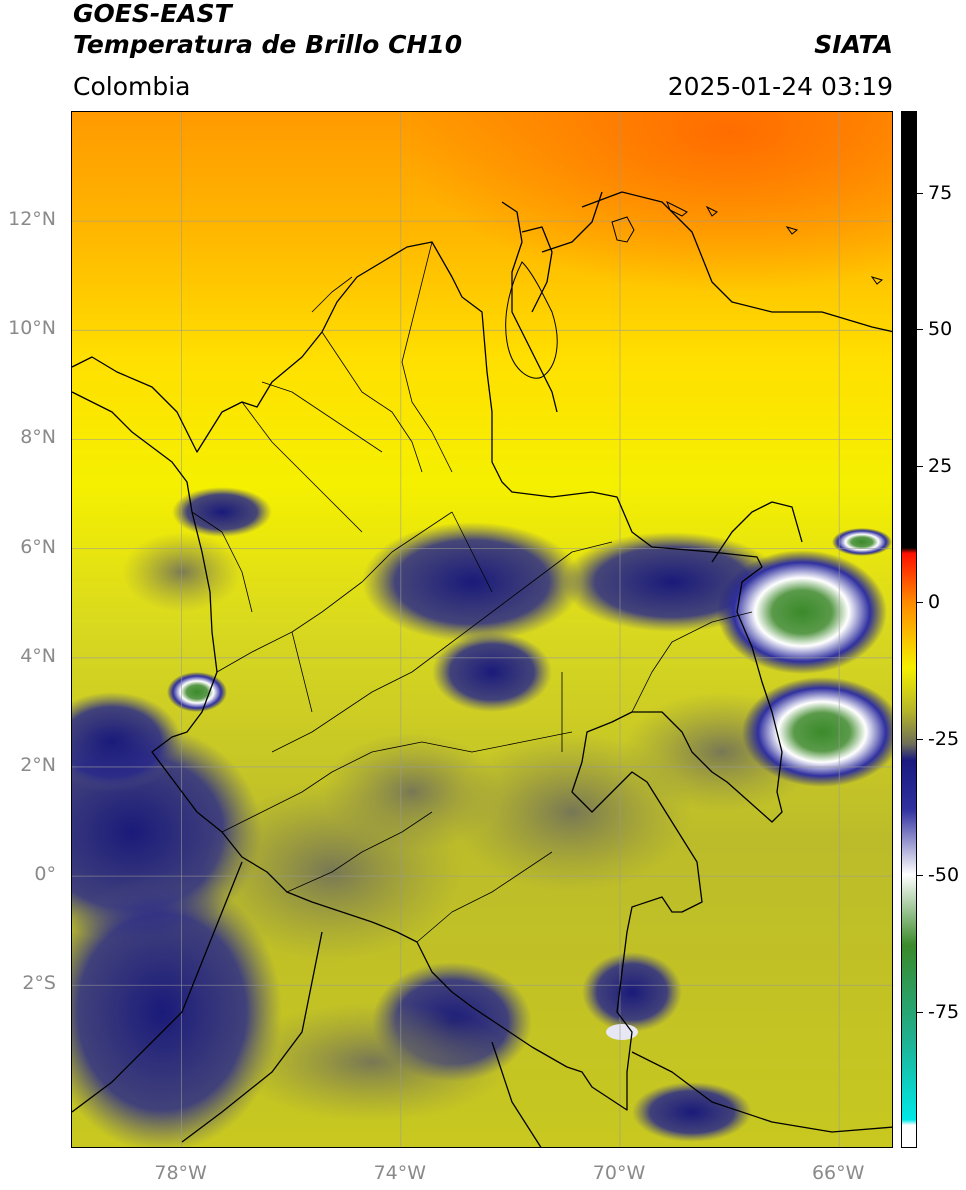 Image resolution: width=966 pixels, height=1190 pixels. I want to click on colorbar-tick-label: 0, so click(934, 602).